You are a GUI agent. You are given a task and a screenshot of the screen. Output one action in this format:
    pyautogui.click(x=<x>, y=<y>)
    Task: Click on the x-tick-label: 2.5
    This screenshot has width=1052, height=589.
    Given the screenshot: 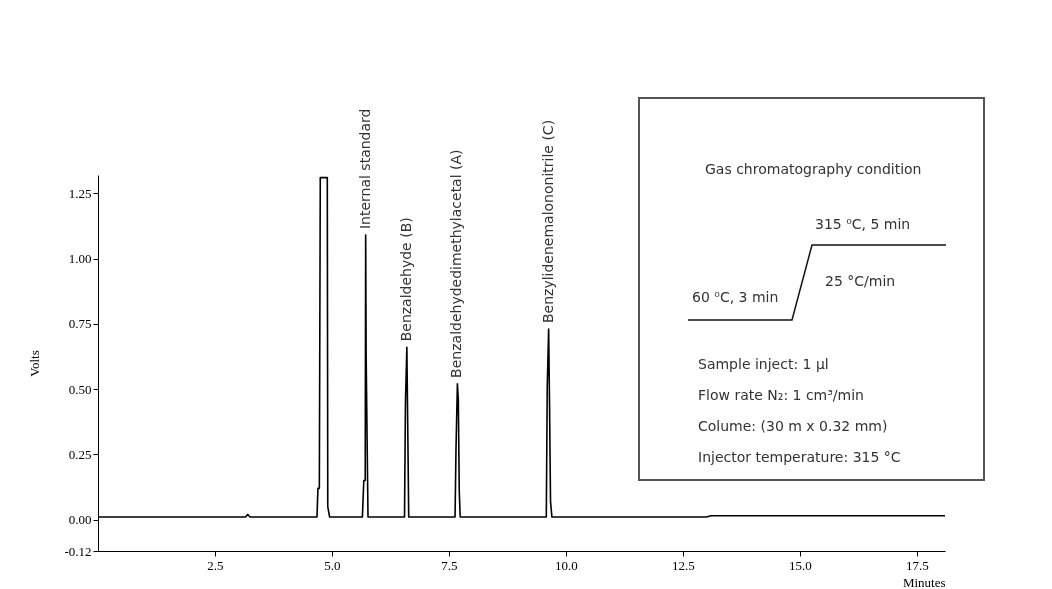 What is the action you would take?
    pyautogui.click(x=215, y=565)
    